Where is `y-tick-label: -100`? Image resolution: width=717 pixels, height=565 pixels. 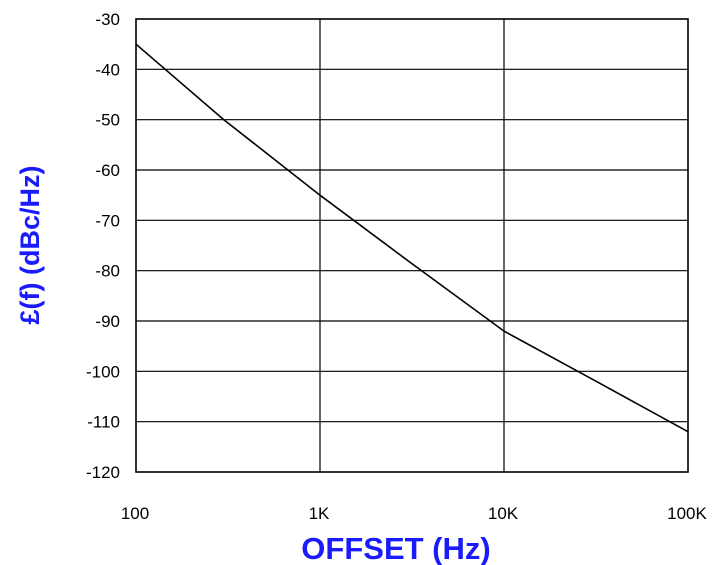
y-tick-label: -100 is located at coordinates (103, 371).